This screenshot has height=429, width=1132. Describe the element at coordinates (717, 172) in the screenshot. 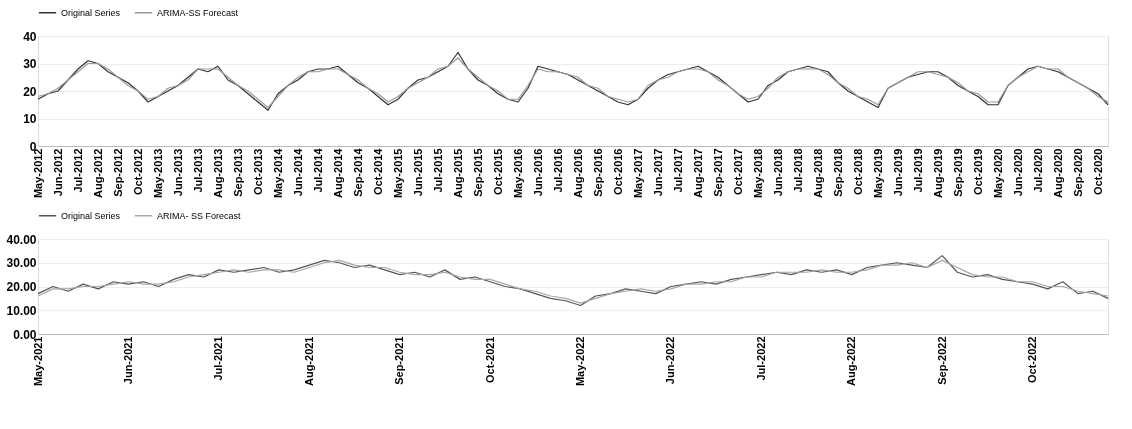

I see `x-tick-label: Sep-2017` at that location.